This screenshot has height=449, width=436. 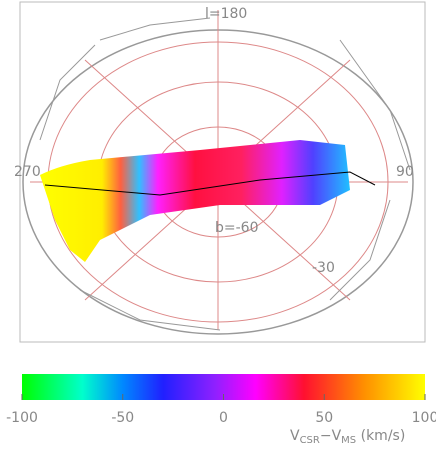 I want to click on colorbar-tick-label: -100, so click(x=22, y=418).